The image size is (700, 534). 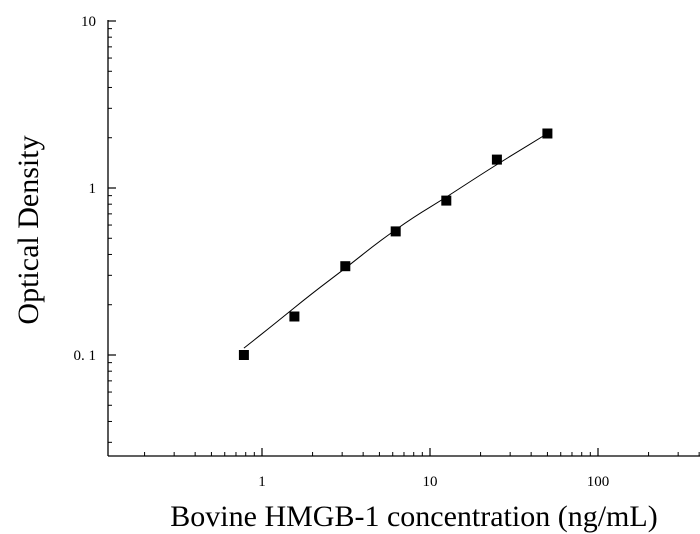 What do you see at coordinates (598, 482) in the screenshot?
I see `x-tick-label: 100` at bounding box center [598, 482].